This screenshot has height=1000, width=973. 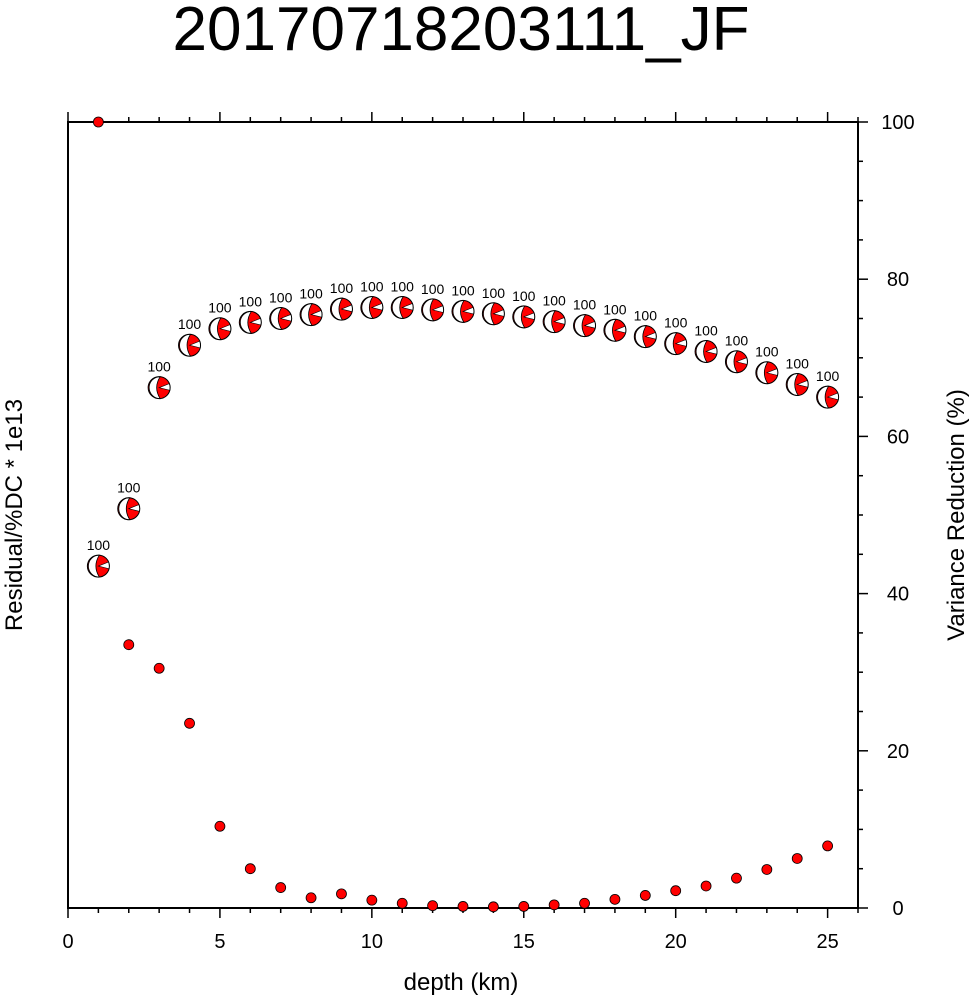 I want to click on x-tick-label: 5, so click(x=219, y=942).